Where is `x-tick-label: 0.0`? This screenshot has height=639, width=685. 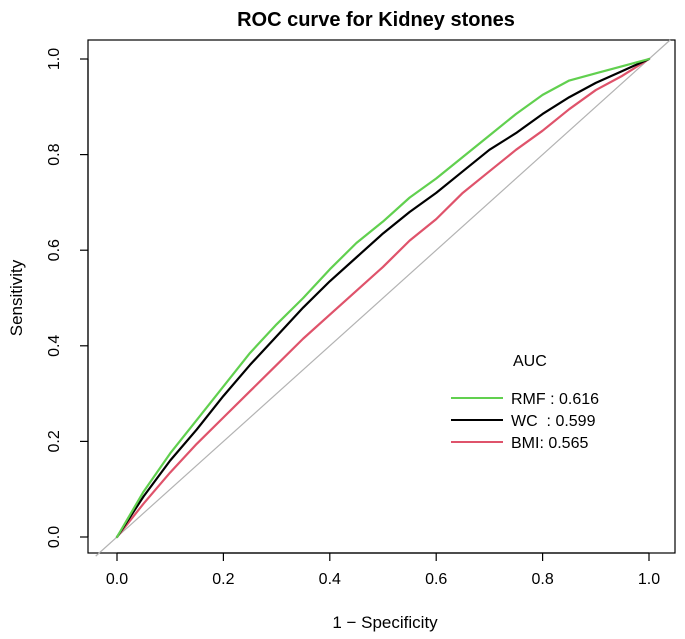
x-tick-label: 0.0 is located at coordinates (117, 579).